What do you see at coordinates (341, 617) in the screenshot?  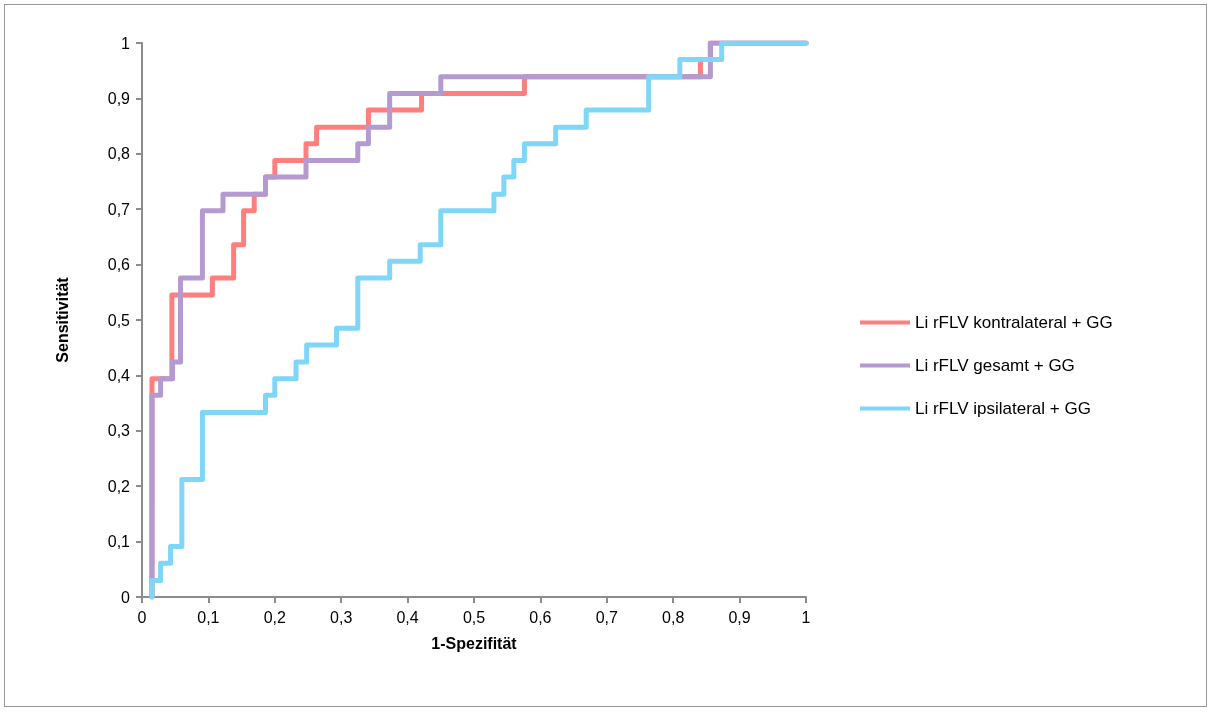 I see `x-tick-label: 0,3` at bounding box center [341, 617].